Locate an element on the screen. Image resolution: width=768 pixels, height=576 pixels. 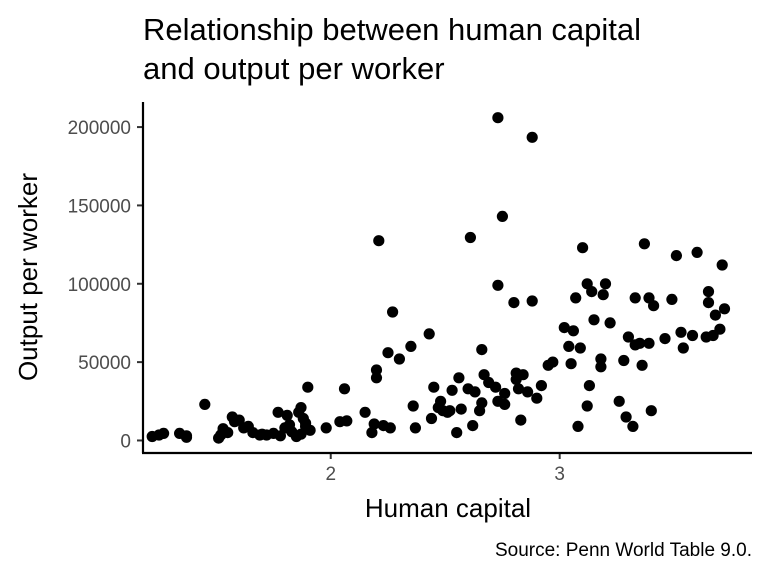
x-tick-label-0: 2 is located at coordinates (330, 474).